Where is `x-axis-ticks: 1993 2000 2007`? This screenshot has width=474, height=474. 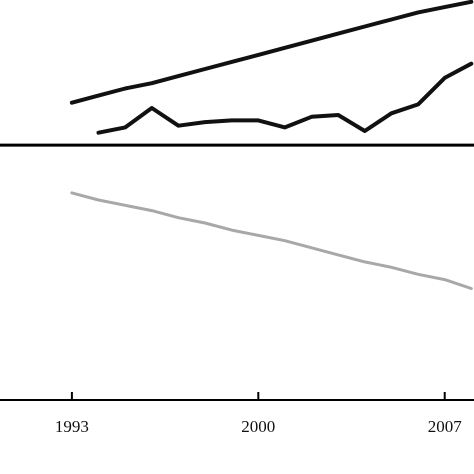 x-axis-ticks: 1993 2000 2007 is located at coordinates (258, 414).